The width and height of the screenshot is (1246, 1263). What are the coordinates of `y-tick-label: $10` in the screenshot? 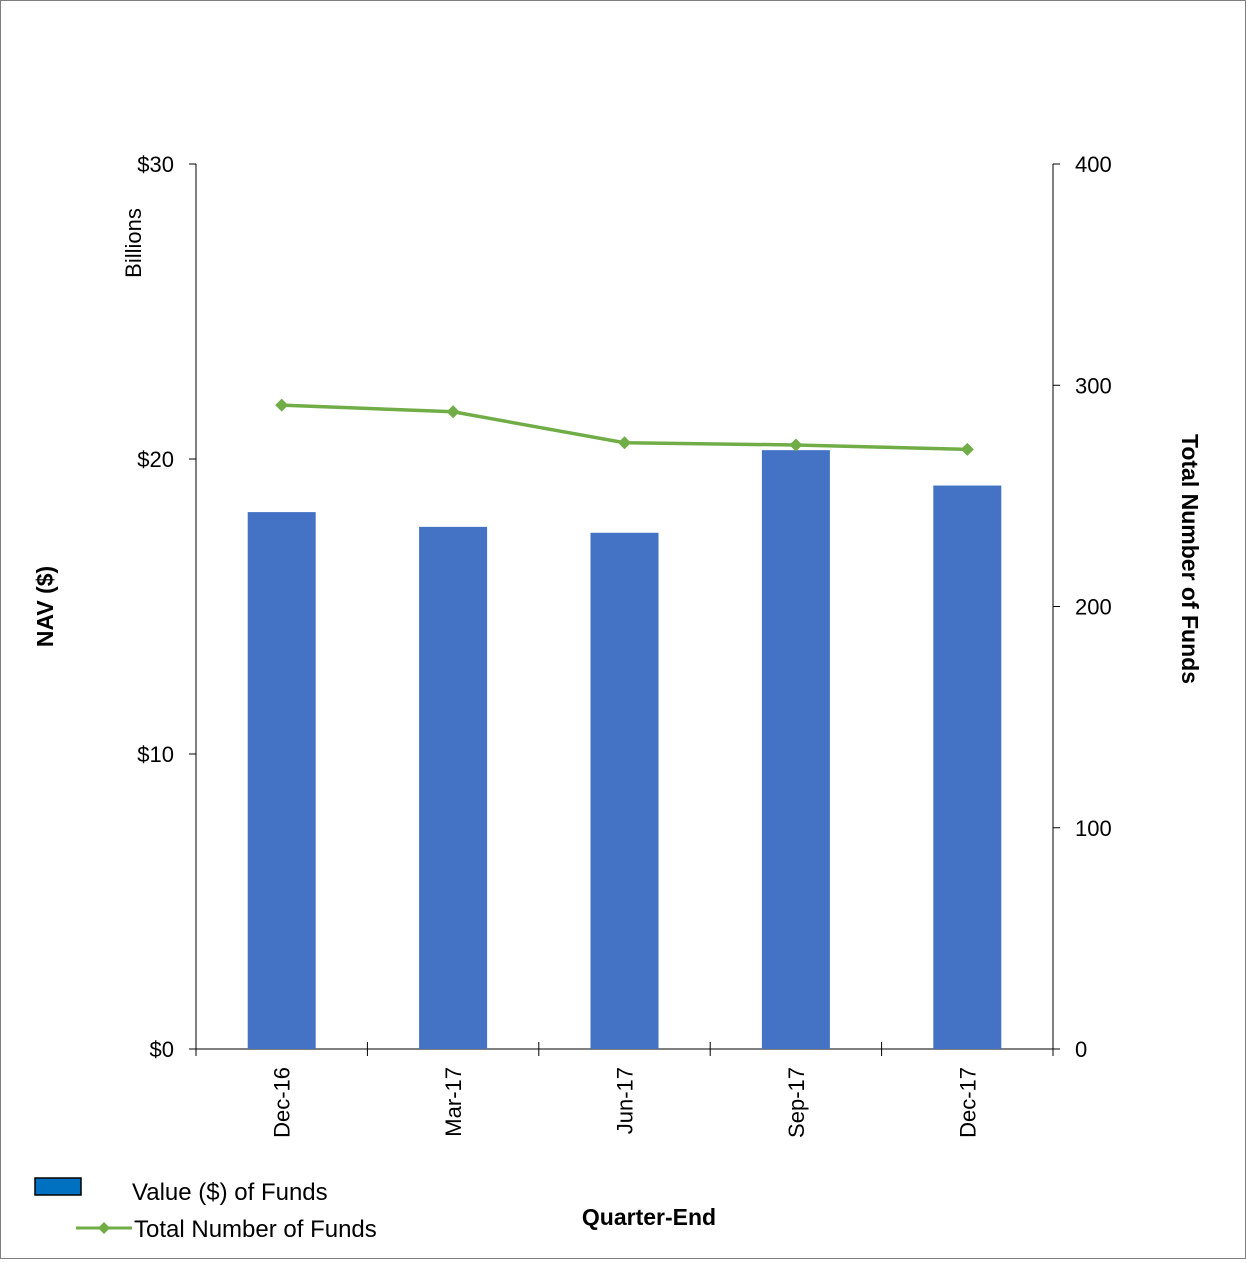 It's located at (155, 754).